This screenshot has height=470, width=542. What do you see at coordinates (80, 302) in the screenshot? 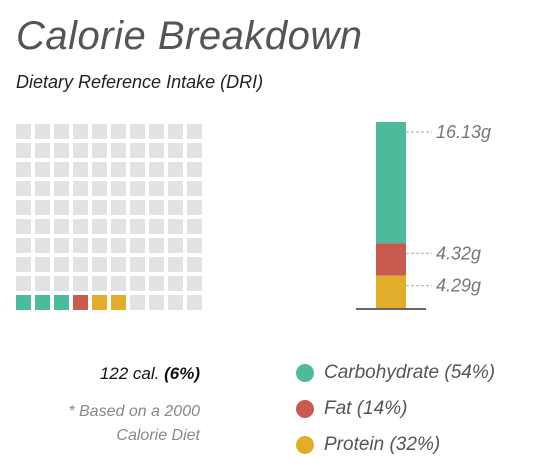
I see `waffle-cell-fat` at bounding box center [80, 302].